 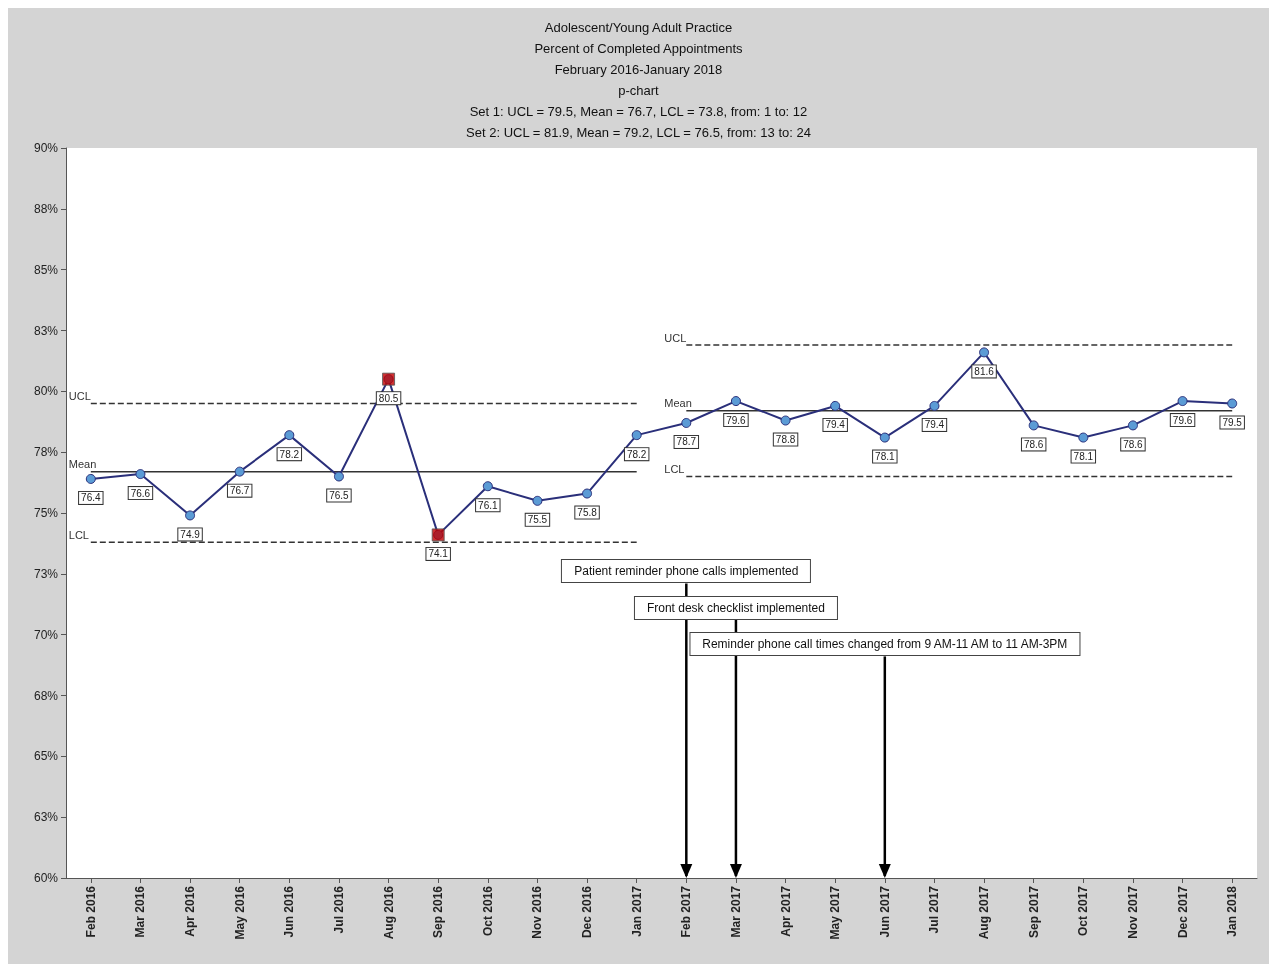 What do you see at coordinates (46, 148) in the screenshot?
I see `y-tick-label: 90%` at bounding box center [46, 148].